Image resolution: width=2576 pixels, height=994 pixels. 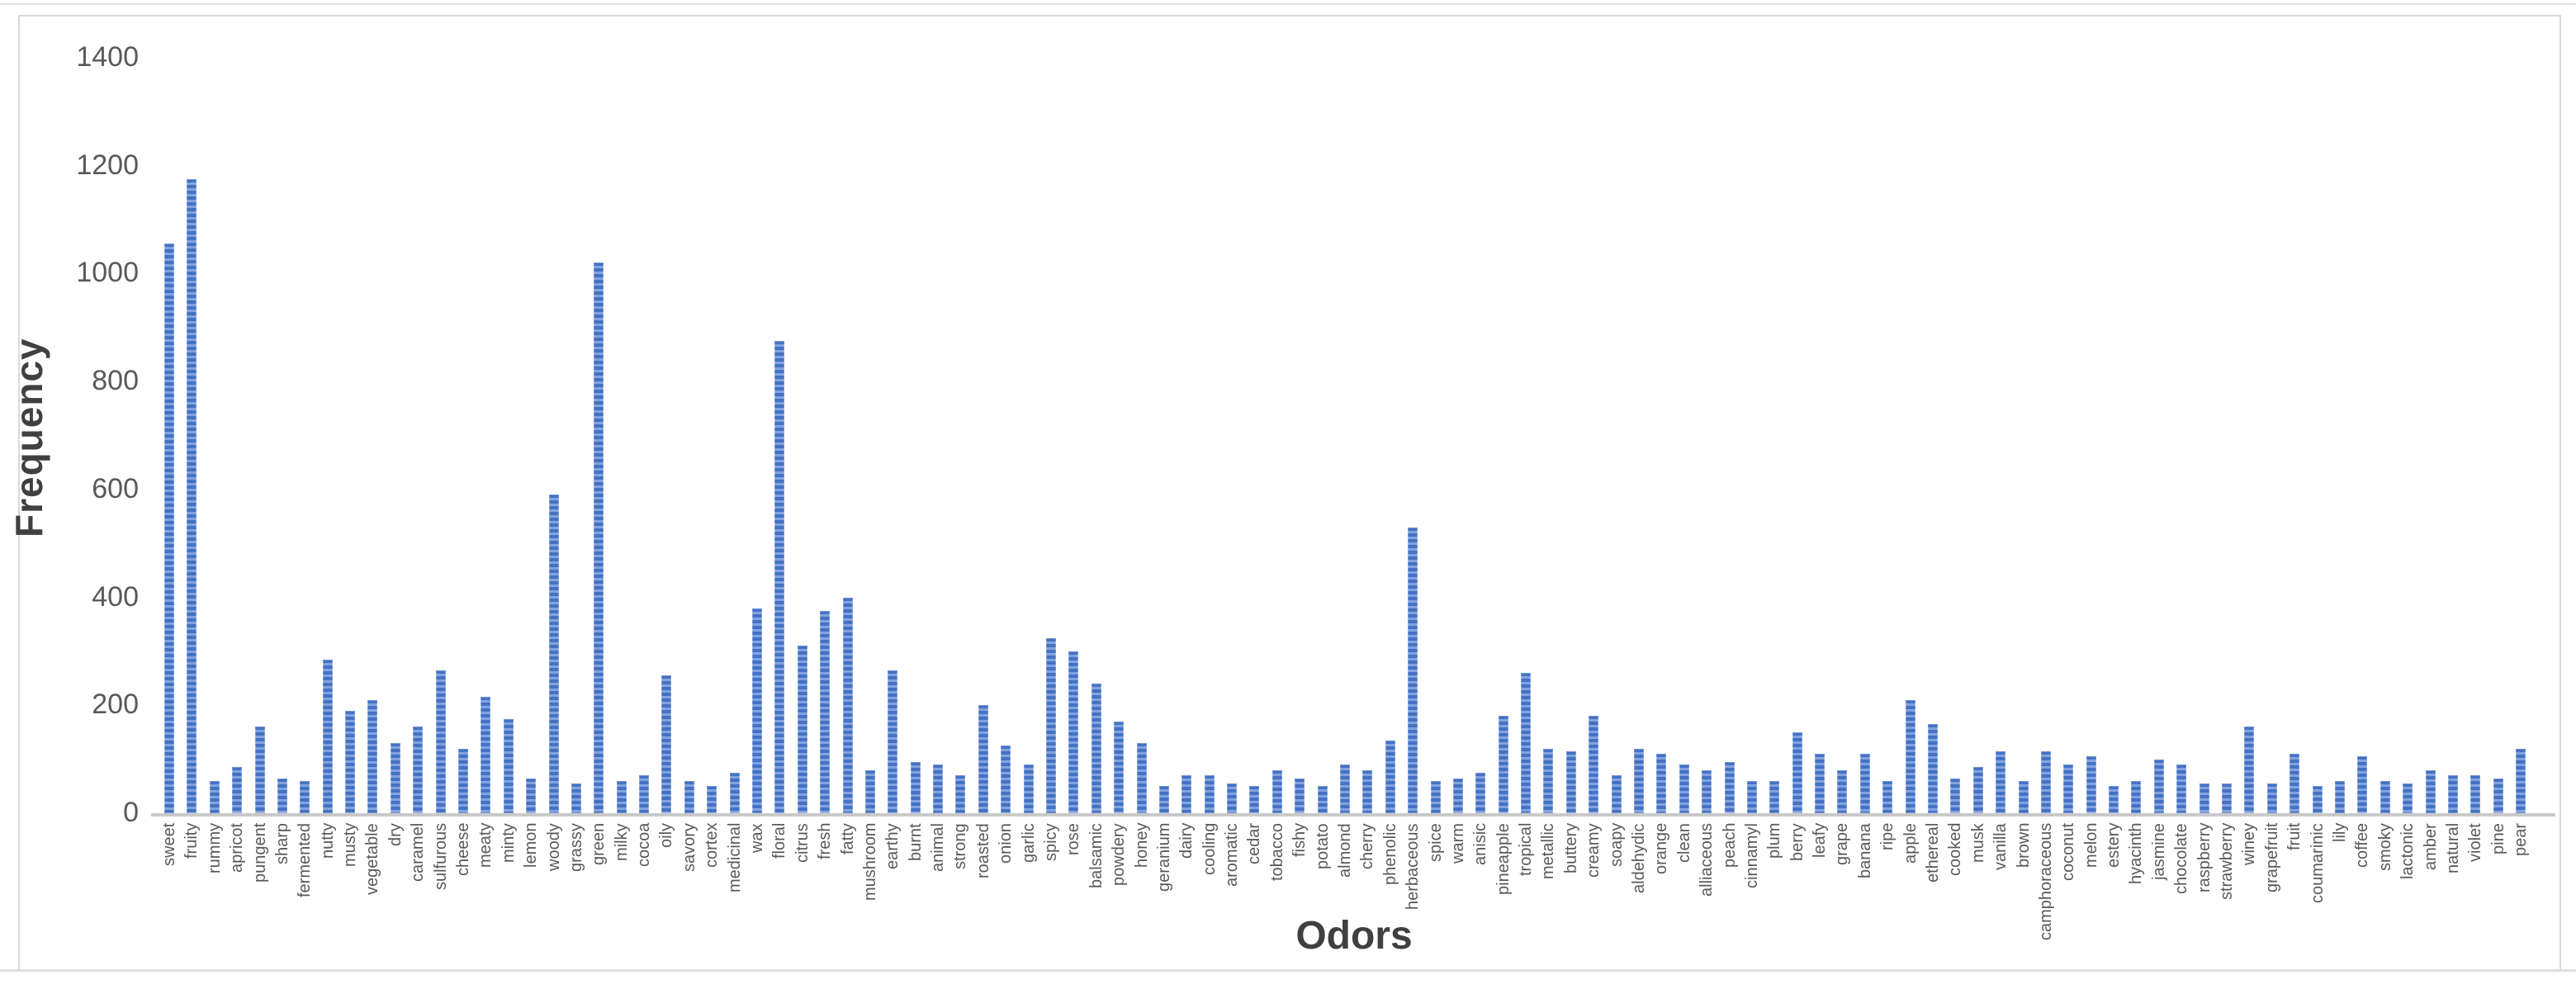 I want to click on x-category-label: lactonic, so click(x=2407, y=851).